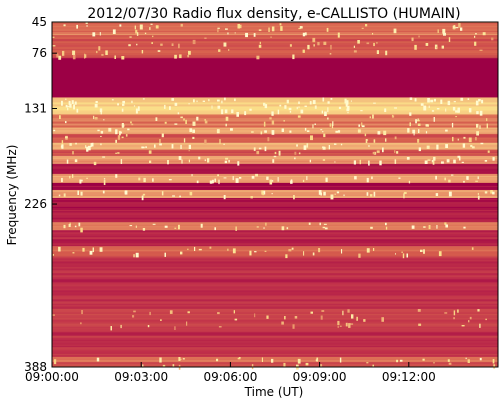  I want to click on y-tick-label: 45, so click(39, 22).